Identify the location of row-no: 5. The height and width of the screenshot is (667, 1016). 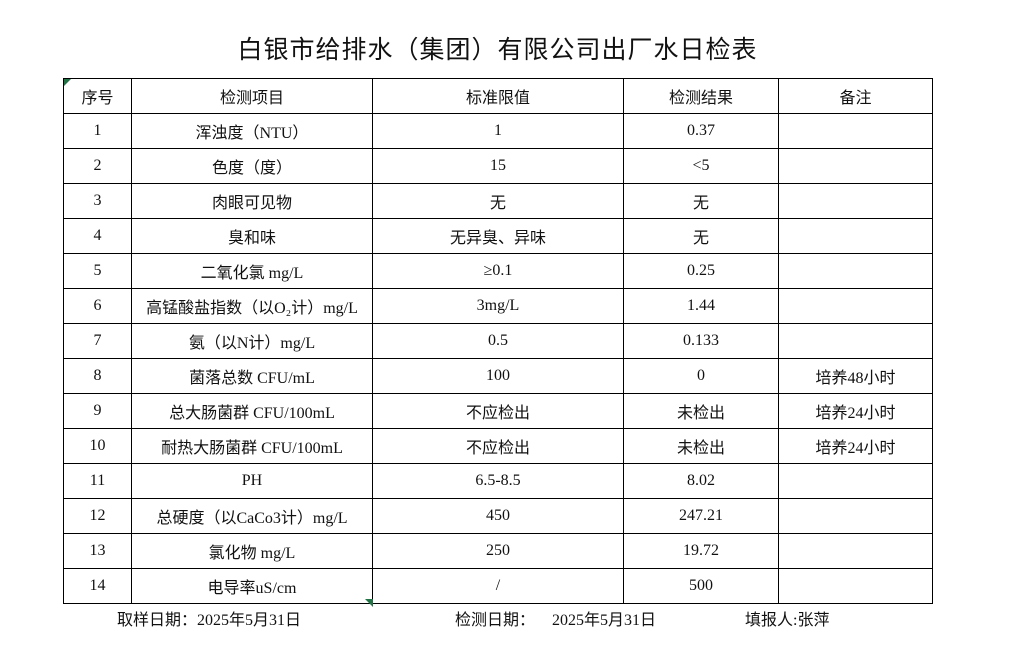
(97, 271).